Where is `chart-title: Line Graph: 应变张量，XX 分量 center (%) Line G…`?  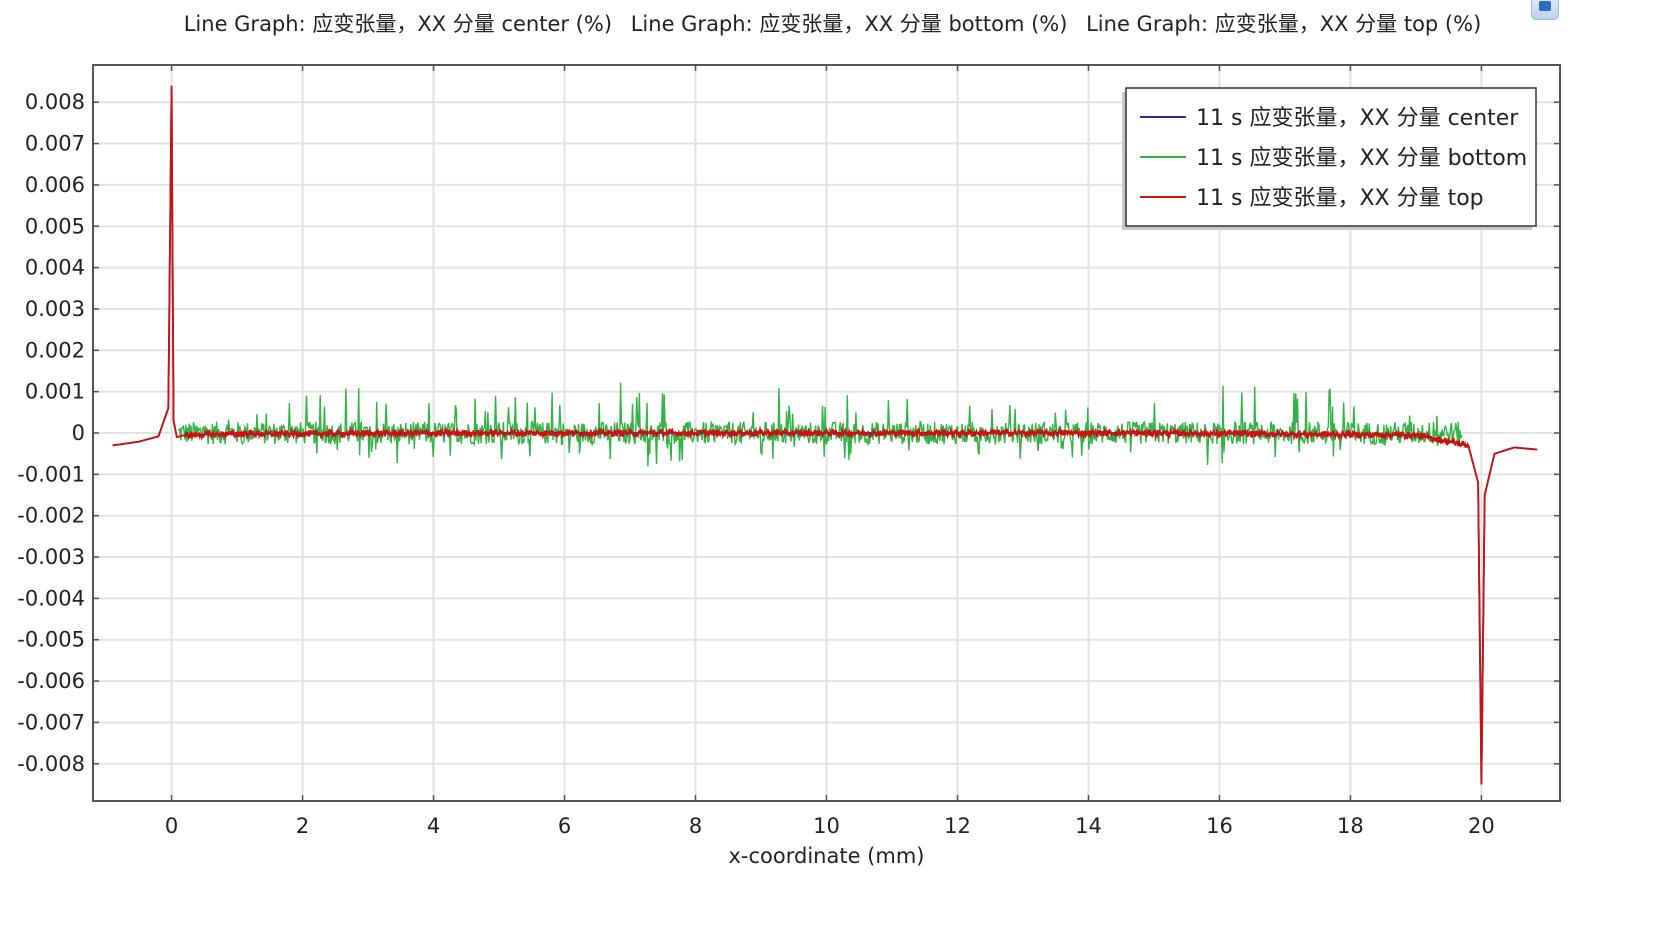
chart-title: Line Graph: 应变张量，XX 分量 center (%) Line G… is located at coordinates (832, 23).